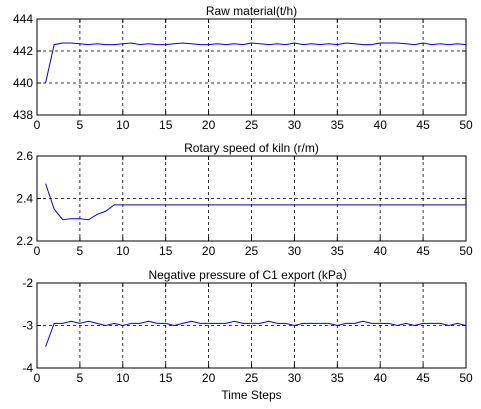 Image resolution: width=481 pixels, height=409 pixels. Describe the element at coordinates (251, 148) in the screenshot. I see `rotary-speed-title: Rotary speed of kiln (r/m)` at that location.